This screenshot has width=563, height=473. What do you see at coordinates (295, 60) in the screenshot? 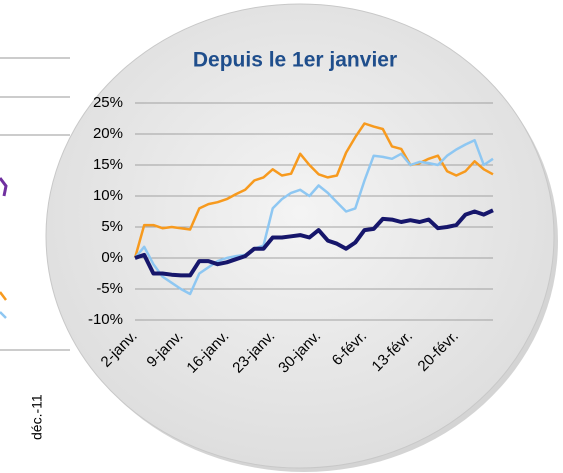
I see `chart-title: Depuis le 1er janvier` at bounding box center [295, 60].